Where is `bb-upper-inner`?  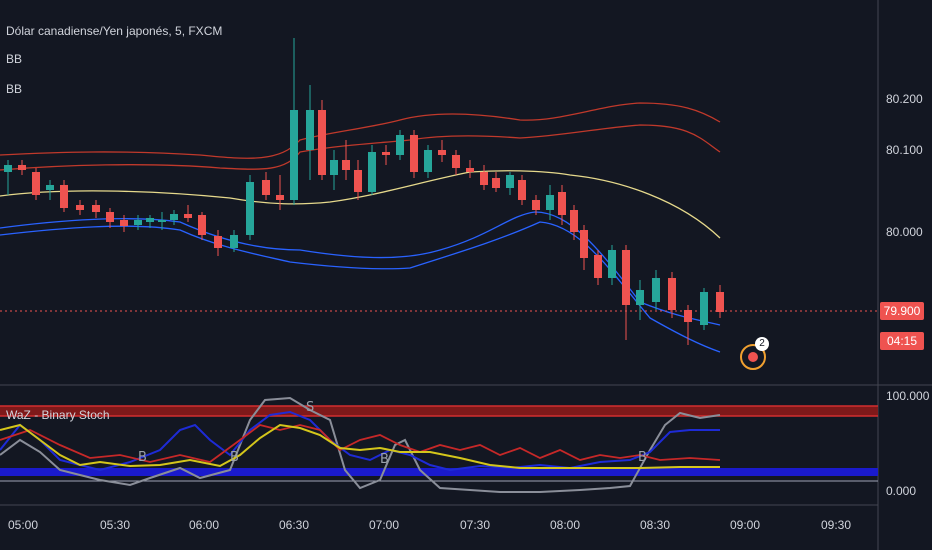
bb-upper-inner is located at coordinates (360, 147).